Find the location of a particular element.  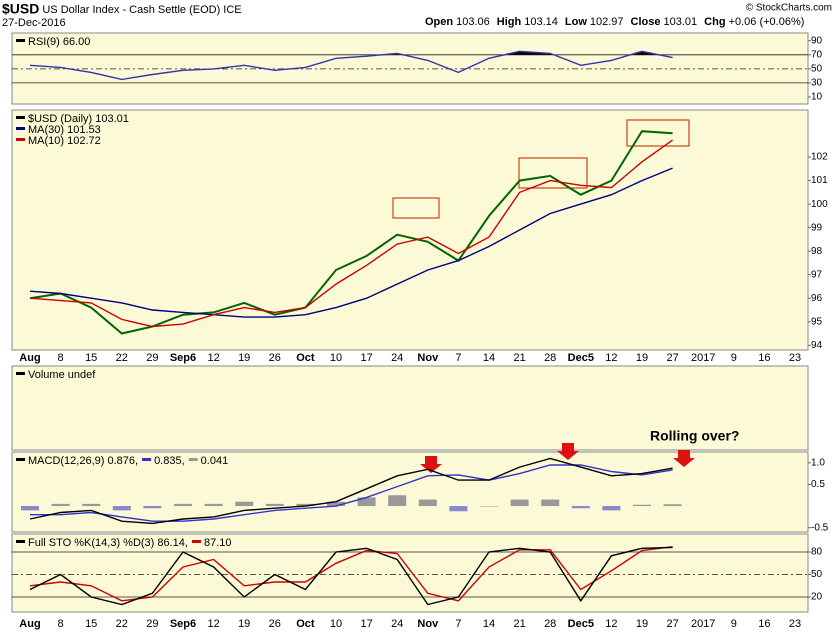

quote-value: 103.14 is located at coordinates (541, 22).